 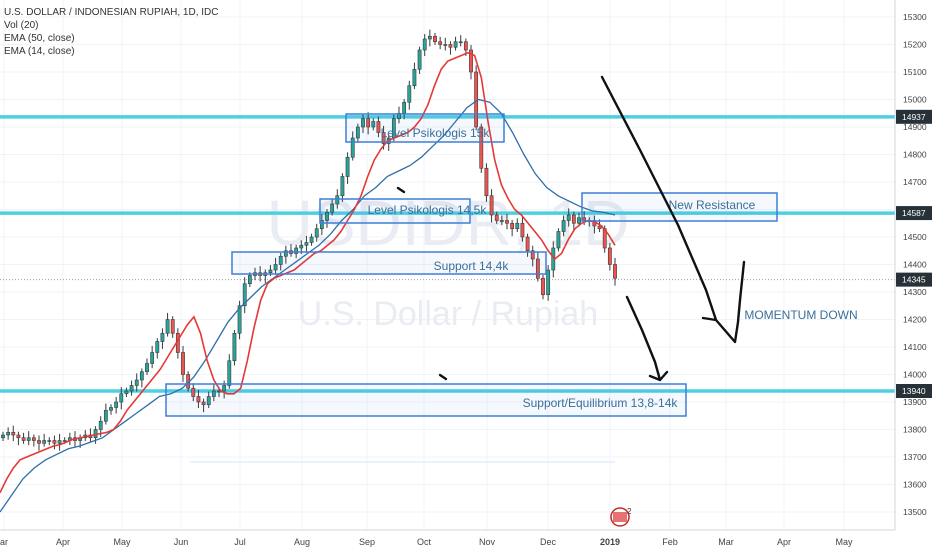 I want to click on price-tick-label: 13700, so click(x=915, y=457).